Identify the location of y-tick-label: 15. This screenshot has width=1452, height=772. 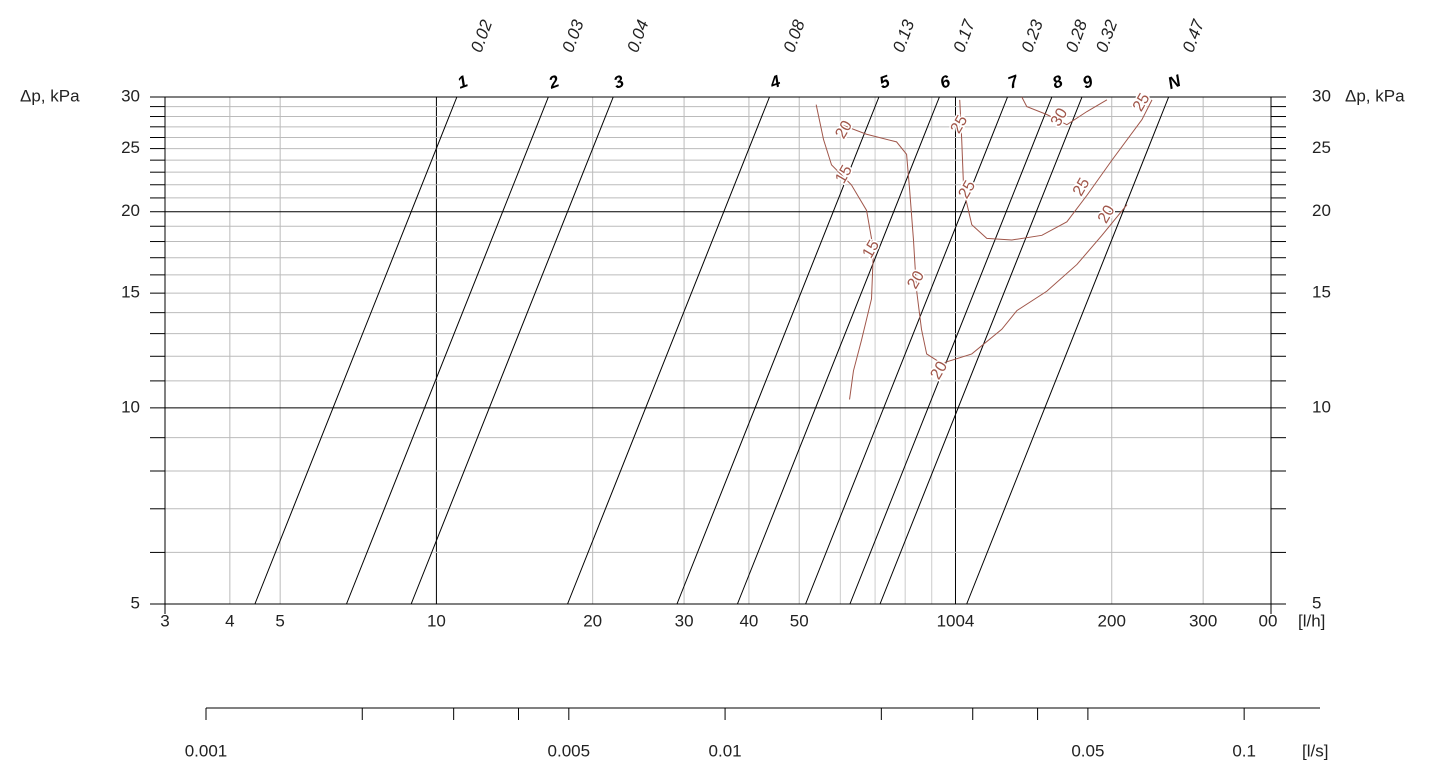
(130, 292).